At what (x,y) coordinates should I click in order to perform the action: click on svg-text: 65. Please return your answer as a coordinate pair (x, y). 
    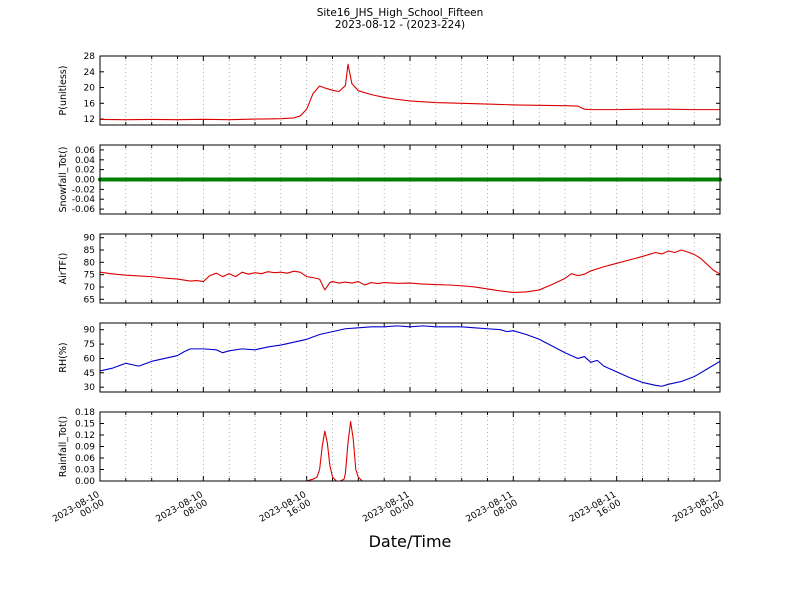
    Looking at the image, I should click on (89, 300).